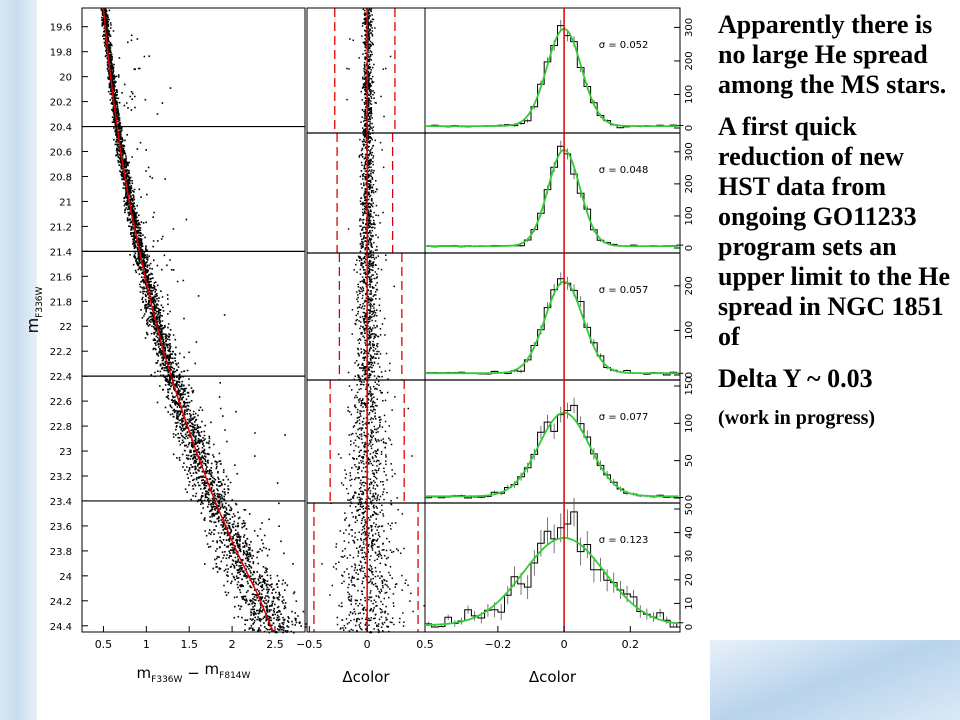  Describe the element at coordinates (497, 644) in the screenshot. I see `histogram-x-tick-label: −0.2` at that location.